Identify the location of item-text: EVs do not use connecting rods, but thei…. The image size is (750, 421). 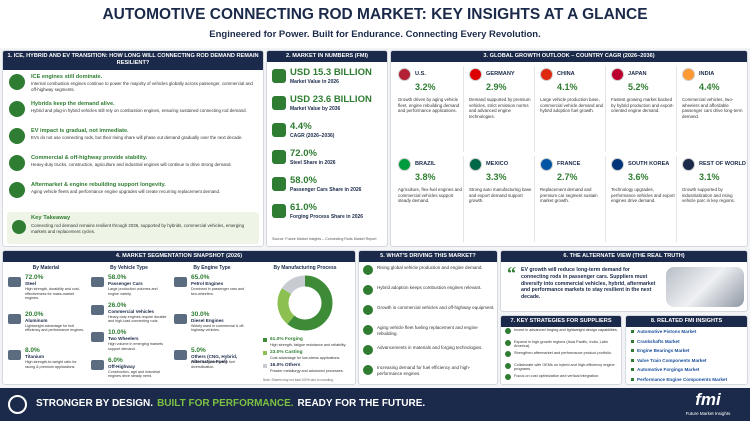
(137, 137).